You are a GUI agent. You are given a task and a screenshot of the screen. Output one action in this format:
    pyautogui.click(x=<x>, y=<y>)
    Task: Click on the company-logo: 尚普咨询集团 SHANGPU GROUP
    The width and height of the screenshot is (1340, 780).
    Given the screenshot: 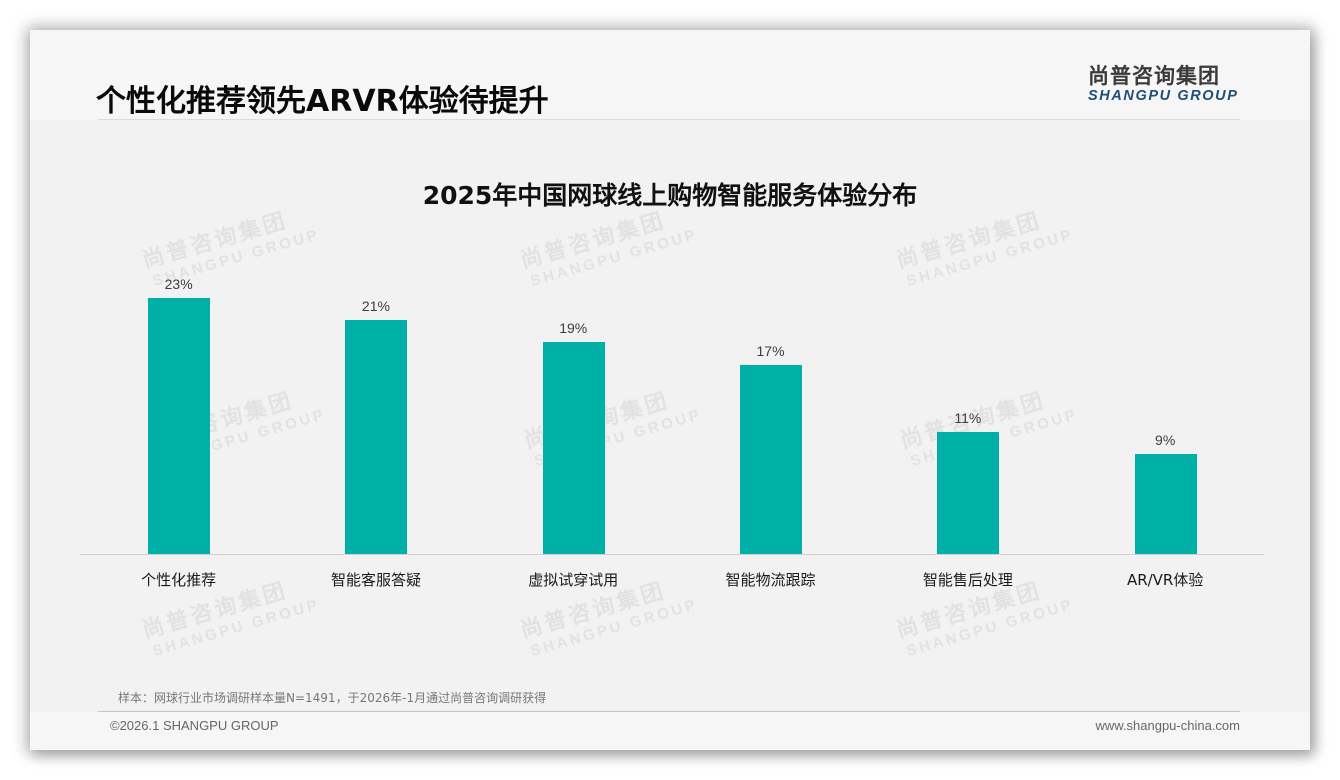 What is the action you would take?
    pyautogui.click(x=1163, y=84)
    